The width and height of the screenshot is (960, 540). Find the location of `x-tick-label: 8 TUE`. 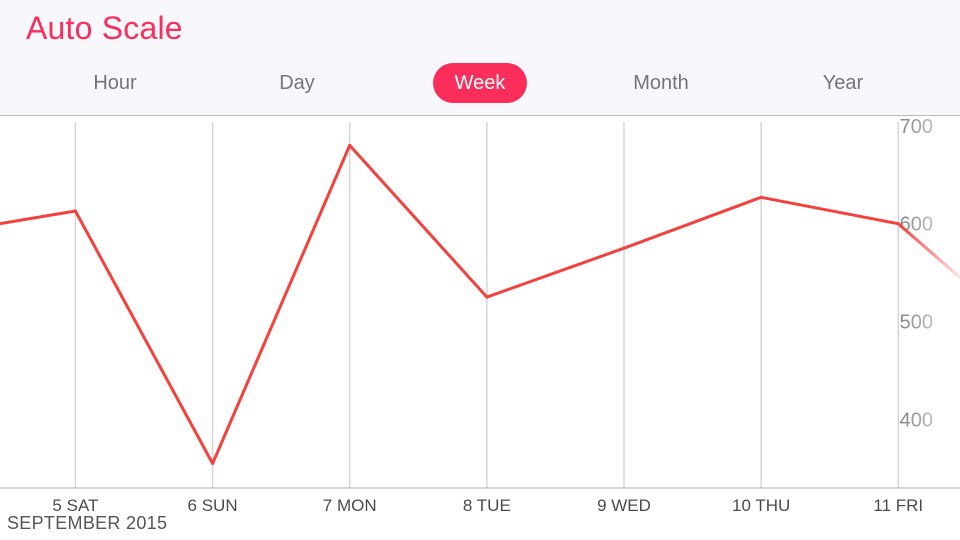

x-tick-label: 8 TUE is located at coordinates (487, 505).